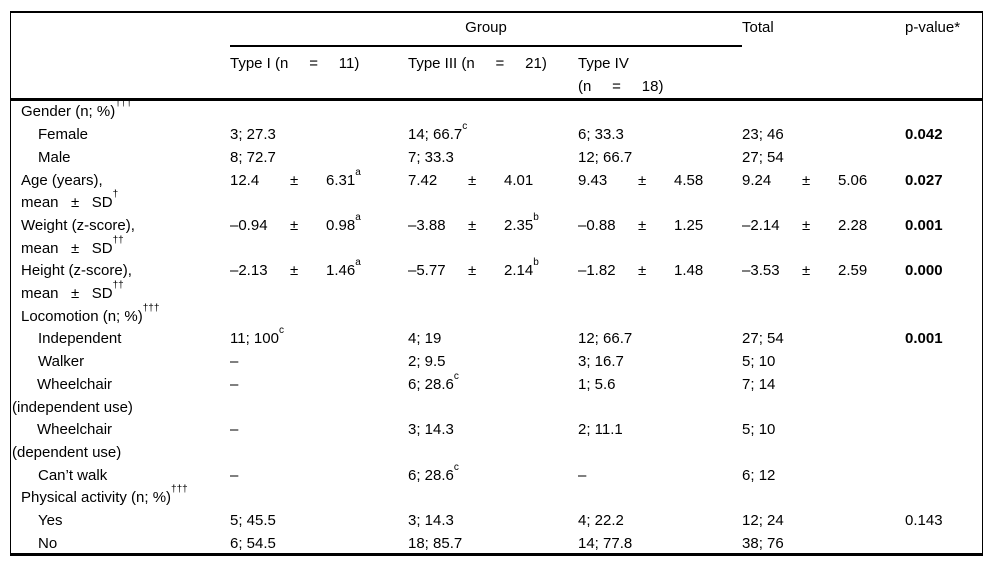 Image resolution: width=992 pixels, height=572 pixels. What do you see at coordinates (493, 543) in the screenshot?
I see `cell-type3: 18; 85.7` at bounding box center [493, 543].